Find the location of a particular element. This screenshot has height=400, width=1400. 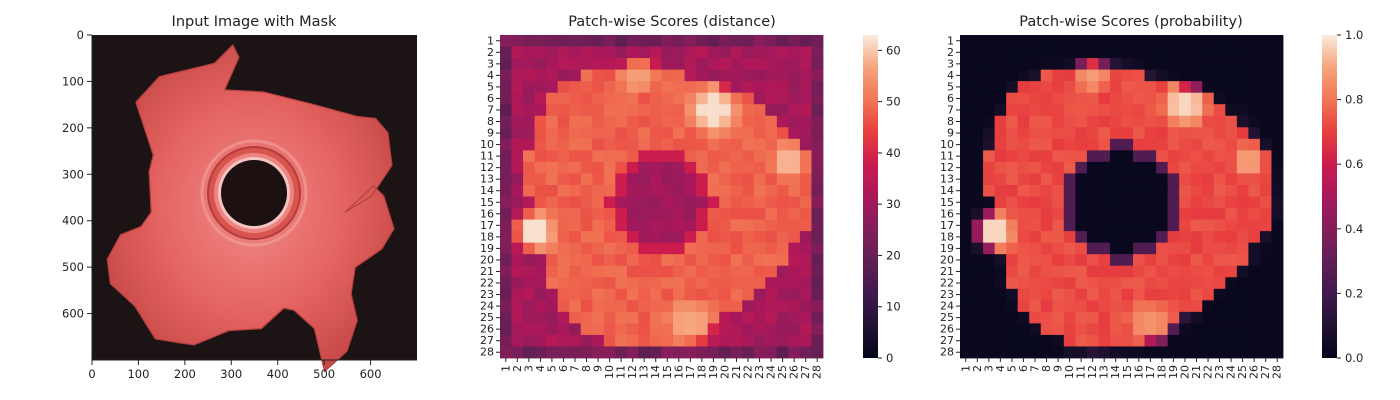

x-tick-label: 500 is located at coordinates (324, 374).